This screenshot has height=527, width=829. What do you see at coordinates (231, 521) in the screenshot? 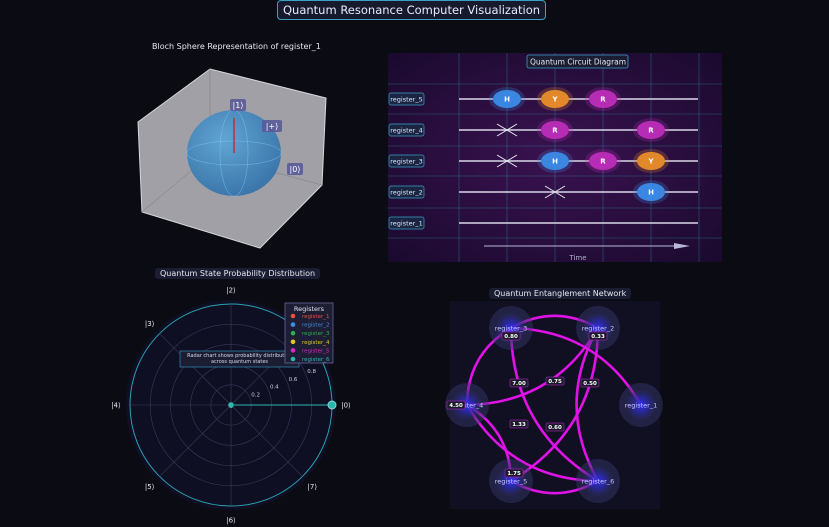
I see `radar-category-label: |6⟩` at bounding box center [231, 521].